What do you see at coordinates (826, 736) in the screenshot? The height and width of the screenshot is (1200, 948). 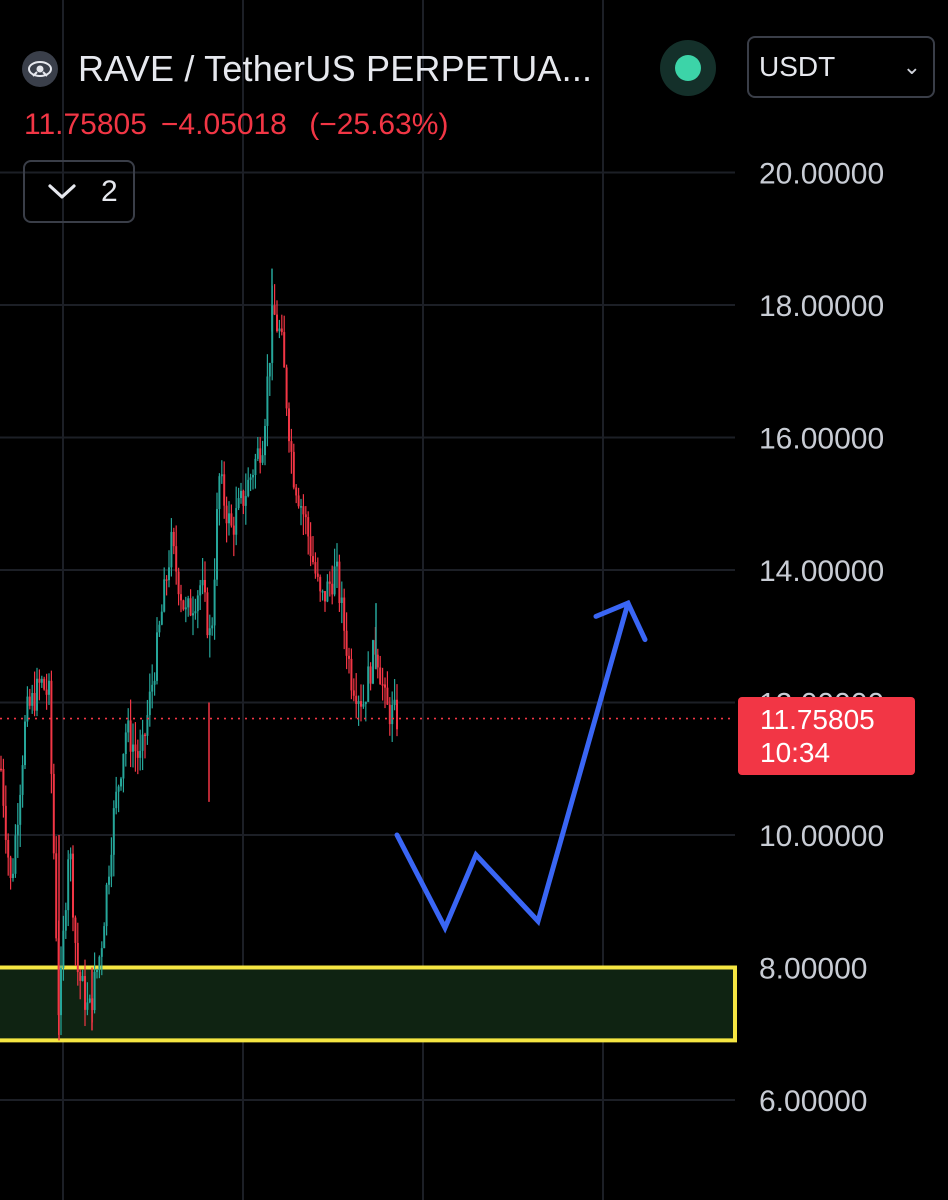 I see `current-price-label: 11.75805 10:34` at bounding box center [826, 736].